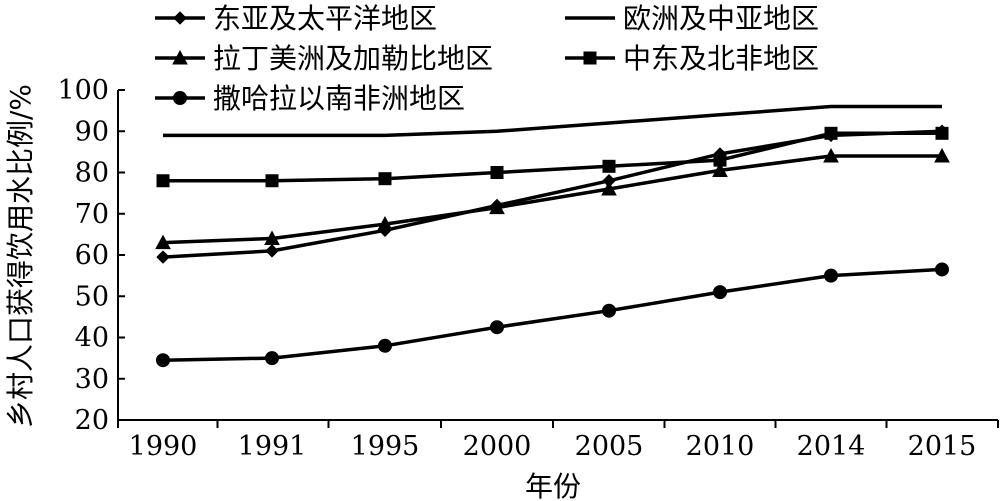 Image resolution: width=1000 pixels, height=501 pixels. I want to click on x-tick-label: 2014, so click(831, 446).